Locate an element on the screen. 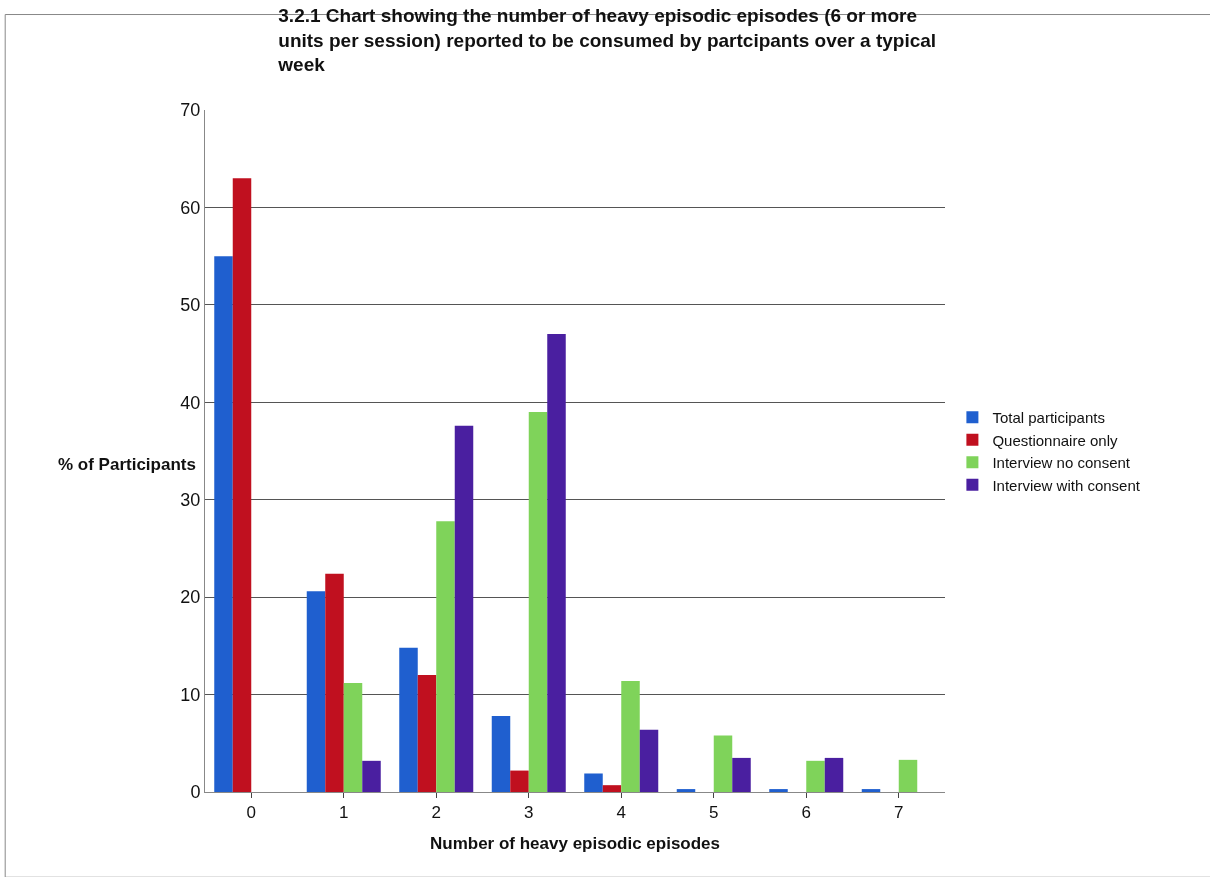 The width and height of the screenshot is (1210, 877). y-tick-label: 40 is located at coordinates (190, 402).